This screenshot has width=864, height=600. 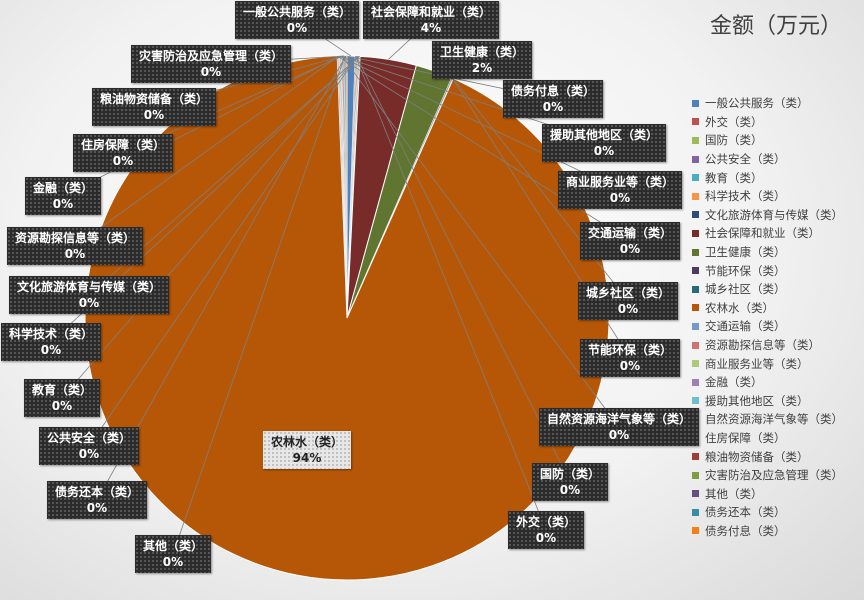 I want to click on legend-label: 灾害防治及应急管理（类）, so click(x=774, y=475).